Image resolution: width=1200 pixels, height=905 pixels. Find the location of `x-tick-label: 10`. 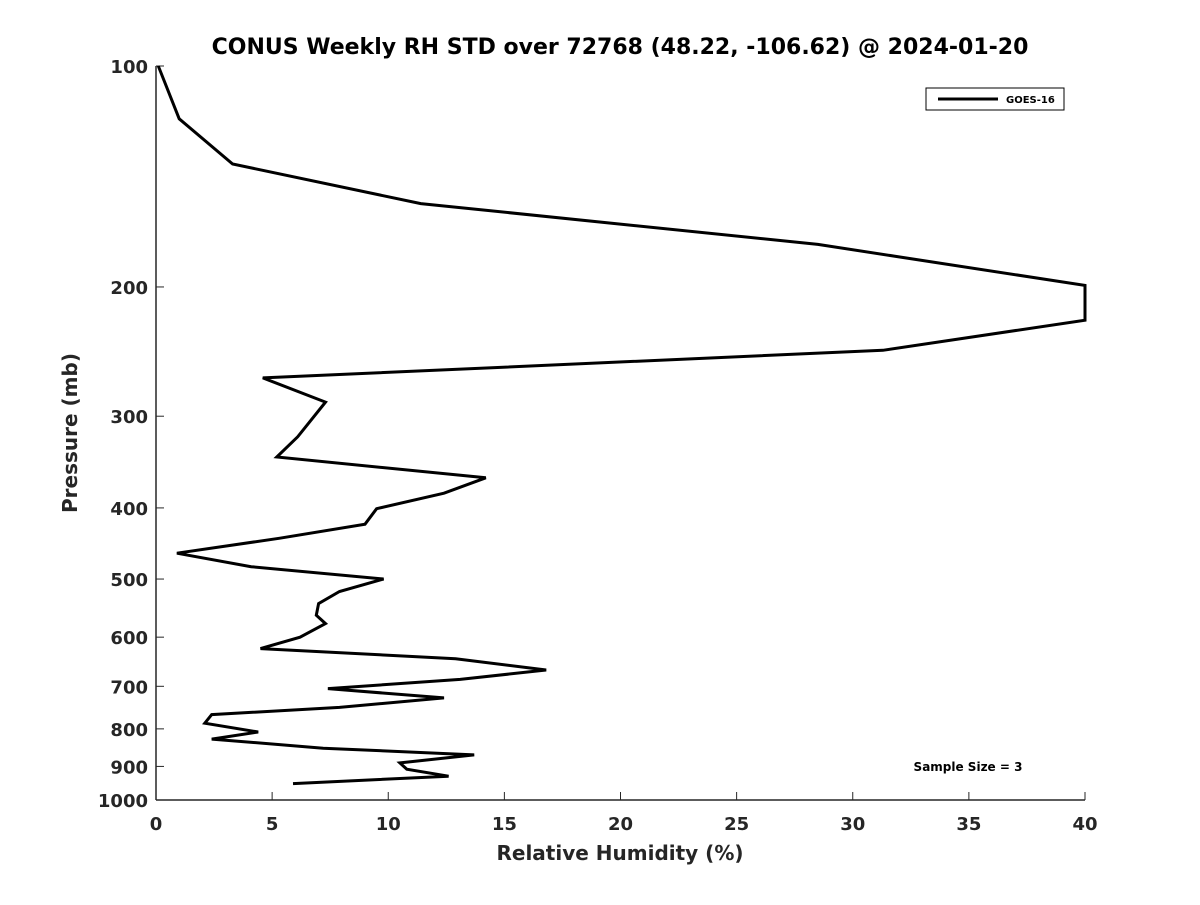

x-tick-label: 10 is located at coordinates (388, 824).